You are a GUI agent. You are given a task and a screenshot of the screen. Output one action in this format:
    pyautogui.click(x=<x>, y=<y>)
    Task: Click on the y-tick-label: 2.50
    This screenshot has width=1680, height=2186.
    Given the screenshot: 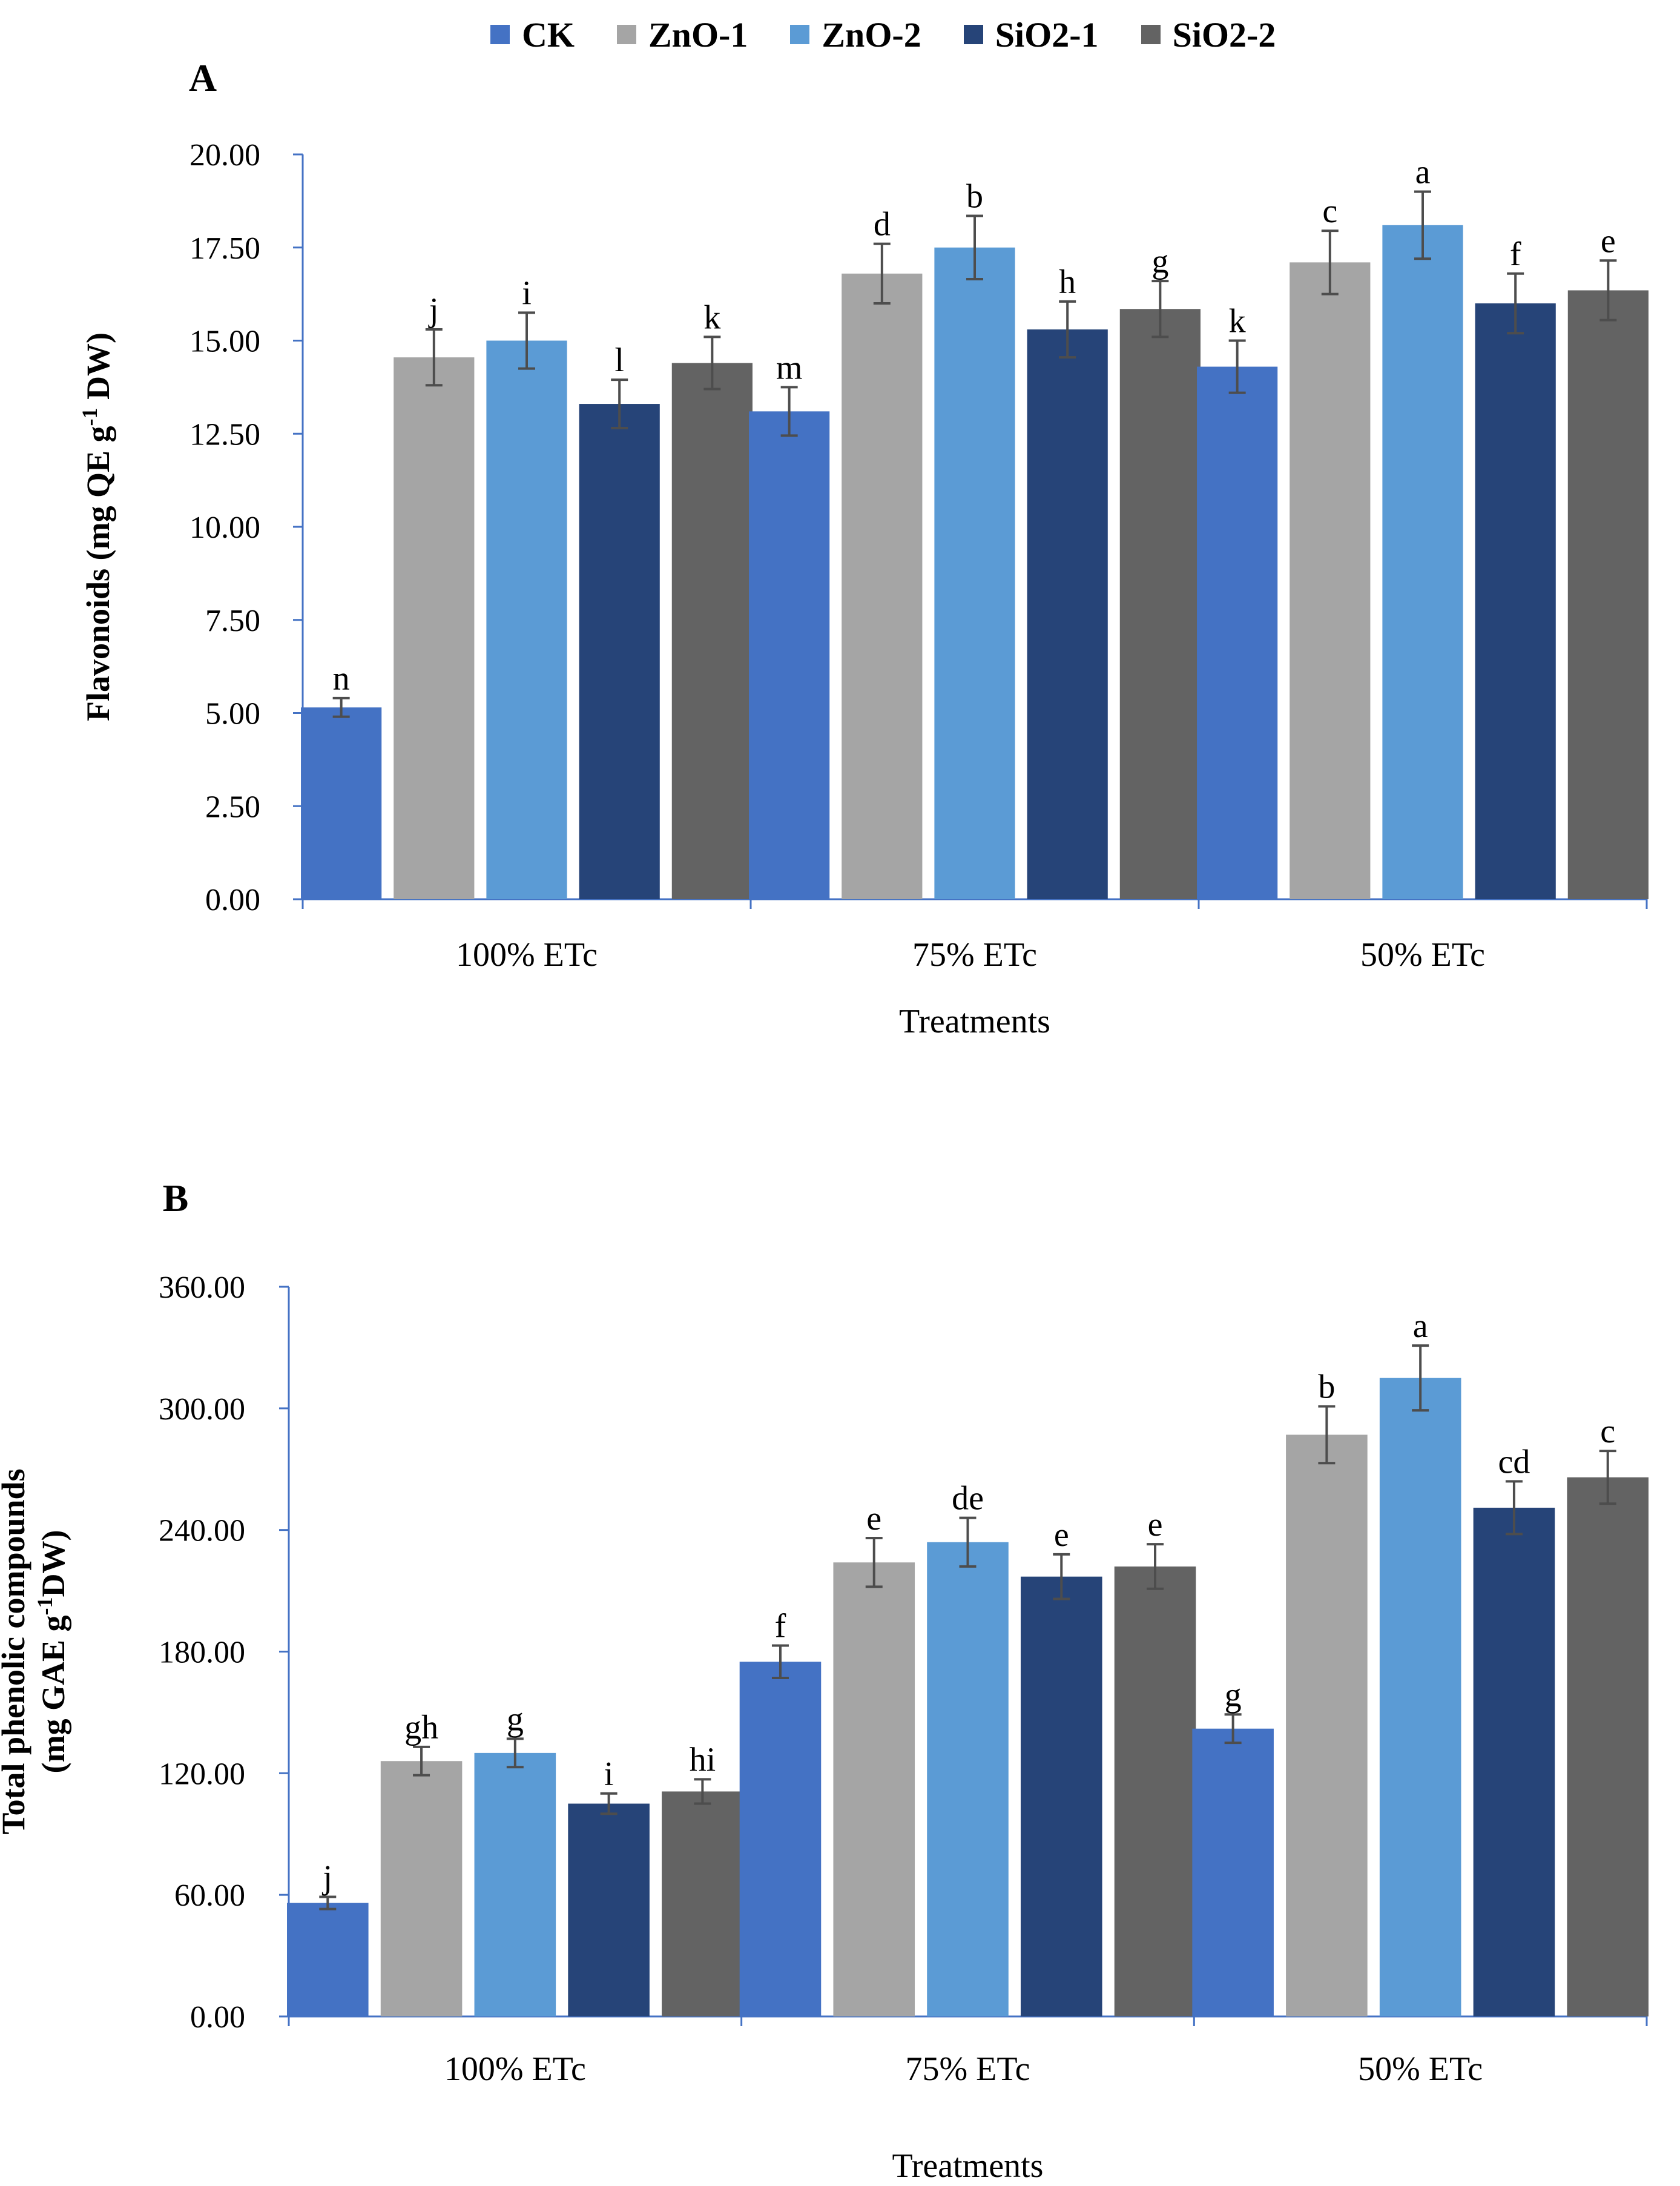 What is the action you would take?
    pyautogui.click(x=232, y=807)
    